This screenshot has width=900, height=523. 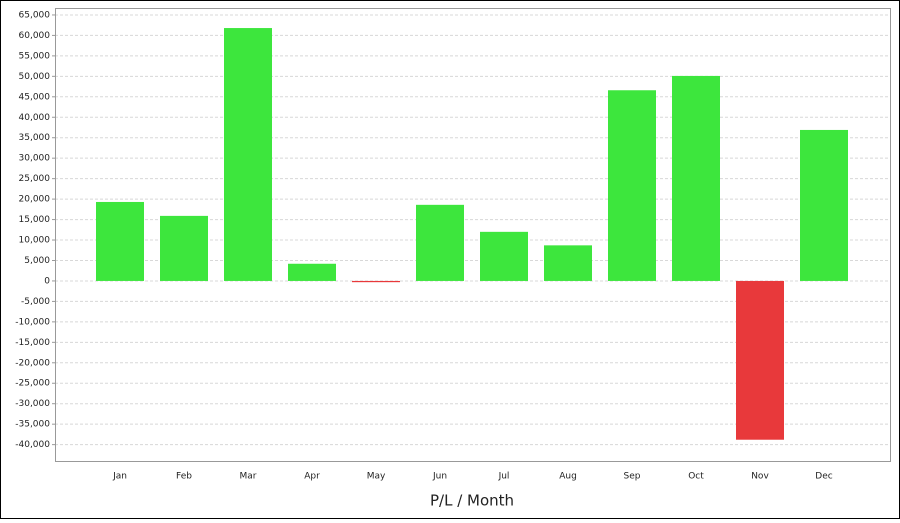 What do you see at coordinates (32, 343) in the screenshot?
I see `y-tick-label: -15,000` at bounding box center [32, 343].